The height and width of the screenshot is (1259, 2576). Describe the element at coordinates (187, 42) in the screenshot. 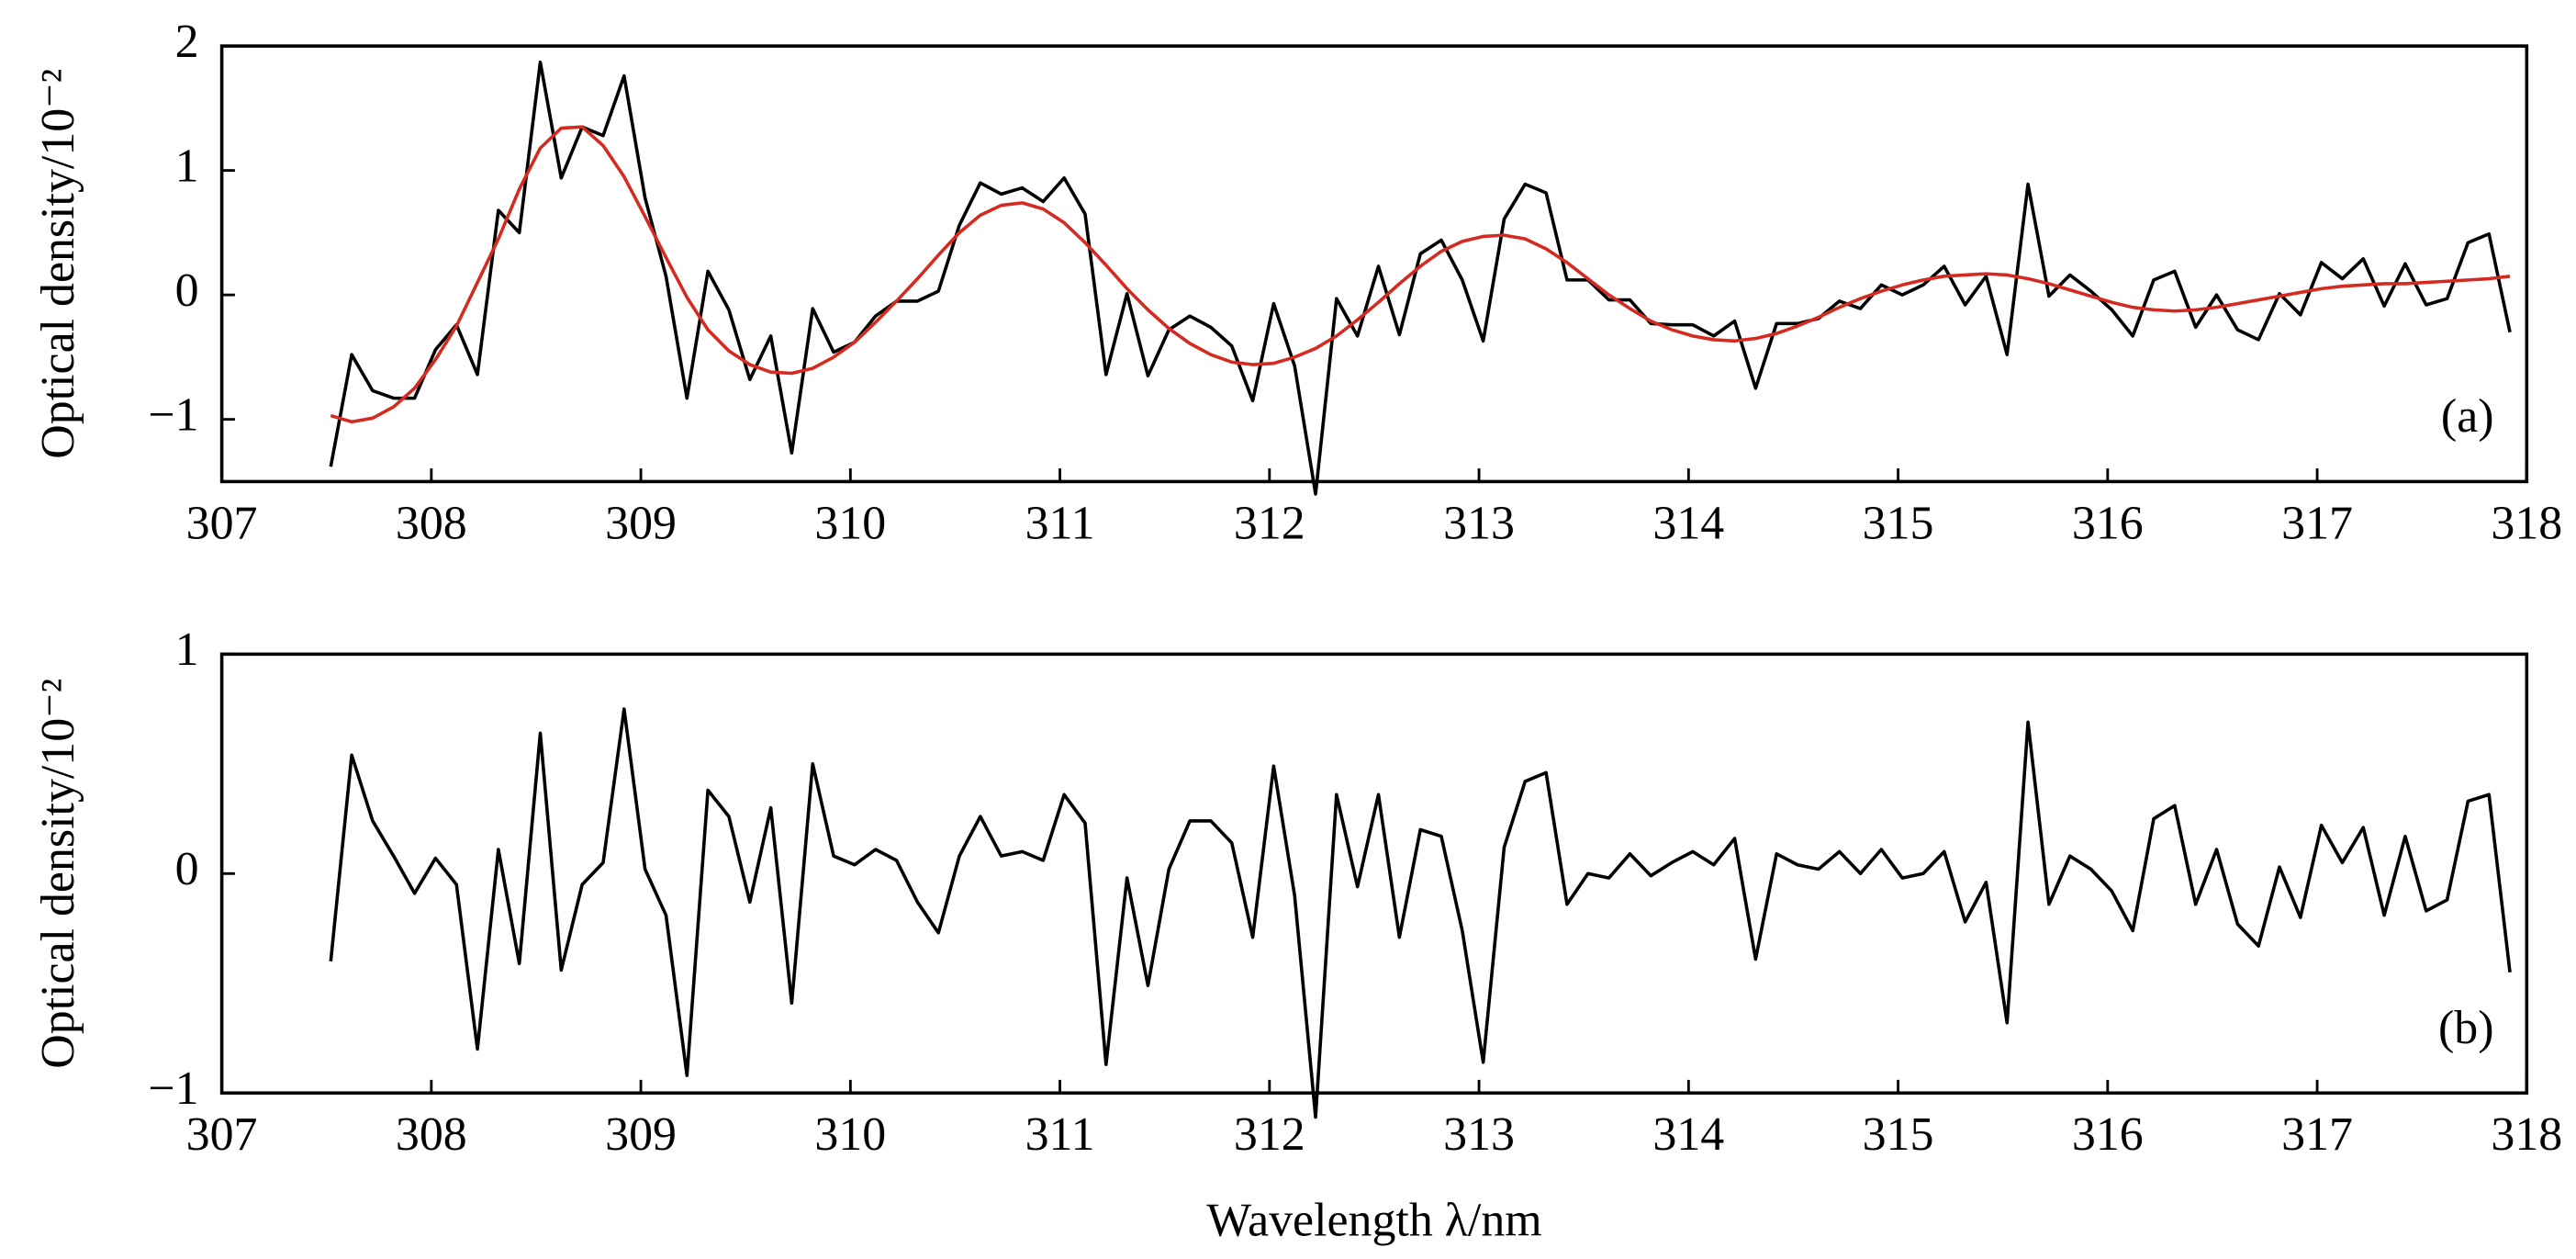

I see `y-tick-label: 2` at that location.